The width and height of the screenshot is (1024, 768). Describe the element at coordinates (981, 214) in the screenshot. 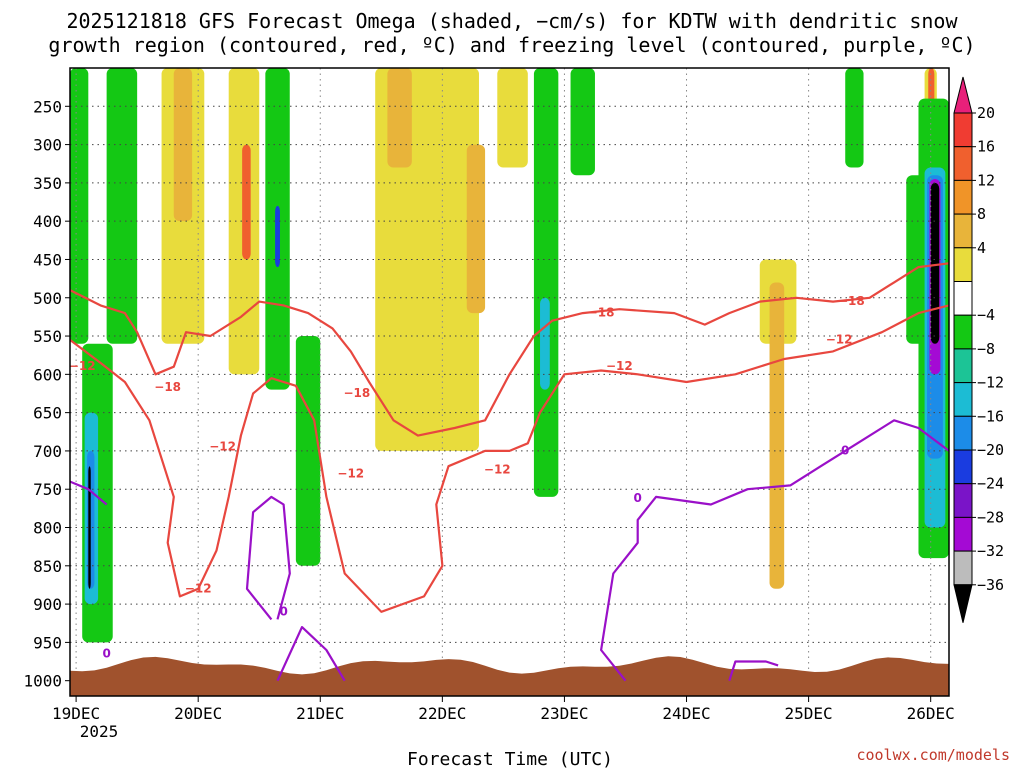

I see `colorbar-label-3: 8` at that location.